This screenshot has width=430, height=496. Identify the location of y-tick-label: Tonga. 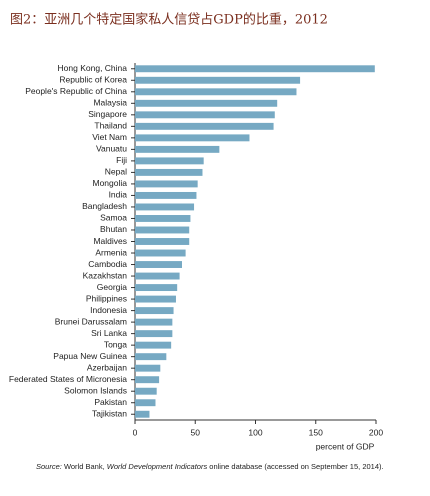
(115, 344).